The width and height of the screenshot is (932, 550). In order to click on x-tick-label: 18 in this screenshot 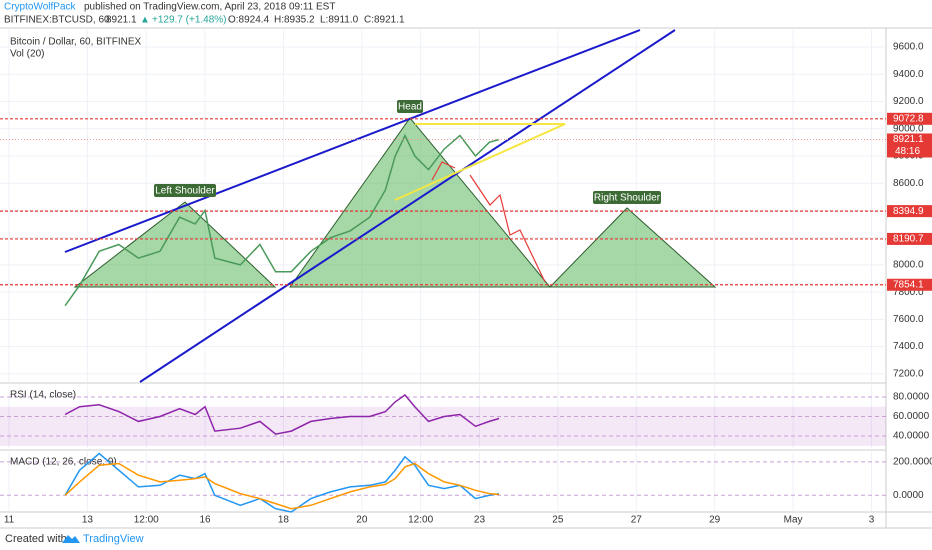, I will do `click(284, 520)`.